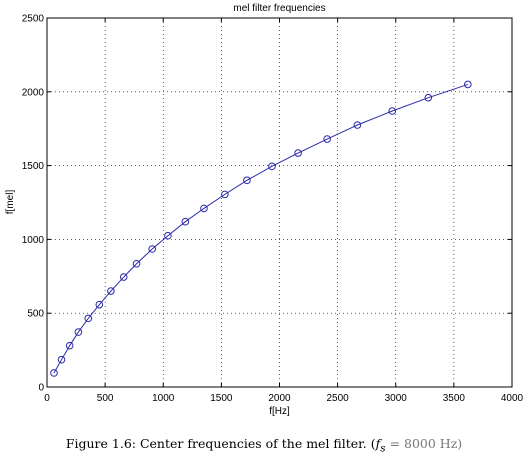  I want to click on x-tick-label: 2500, so click(338, 398).